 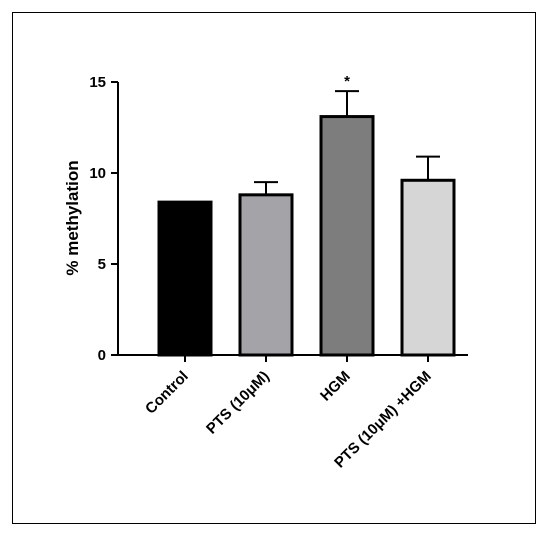 I want to click on y-tick-label: 5, so click(x=102, y=264).